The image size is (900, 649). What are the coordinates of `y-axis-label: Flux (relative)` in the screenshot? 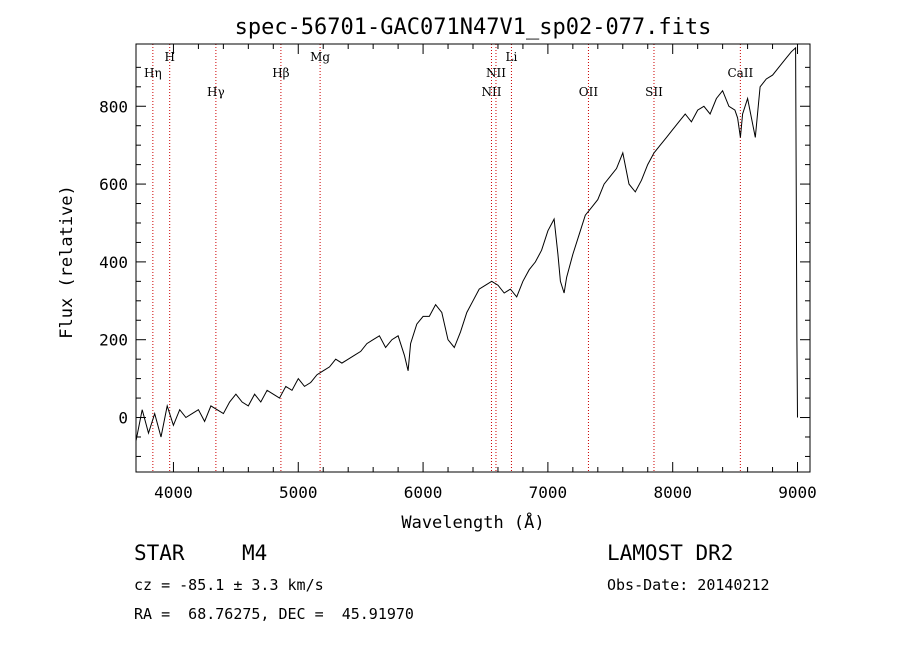 It's located at (67, 262).